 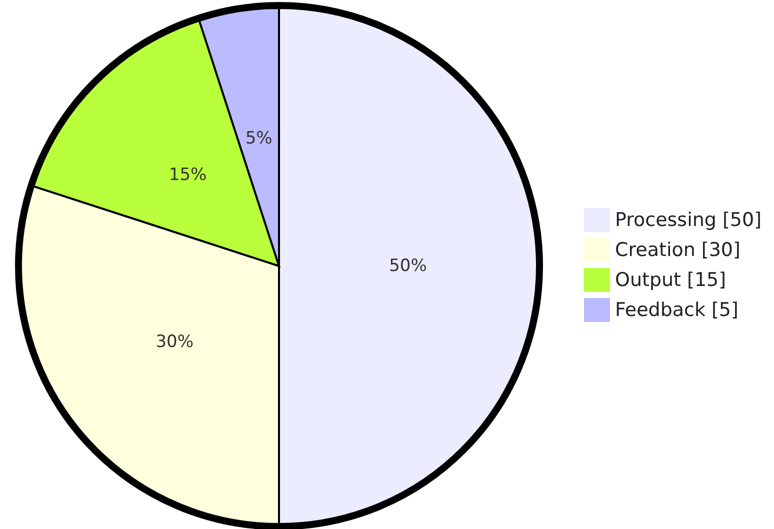 What do you see at coordinates (677, 250) in the screenshot?
I see `legend-label: Creation [30]` at bounding box center [677, 250].